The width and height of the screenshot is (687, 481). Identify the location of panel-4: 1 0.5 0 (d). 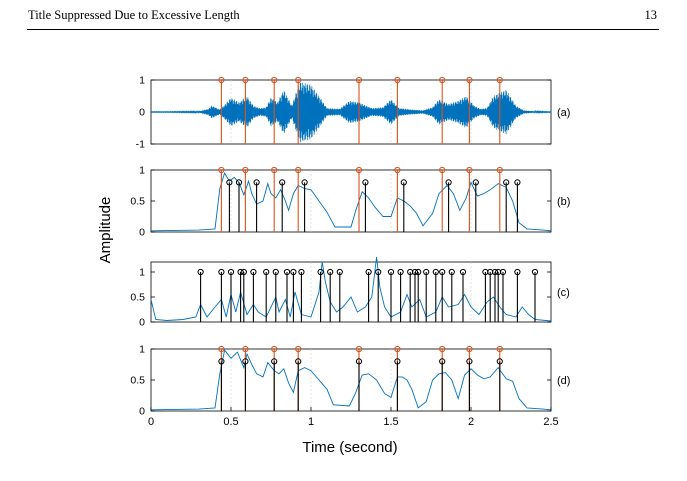
(350, 381).